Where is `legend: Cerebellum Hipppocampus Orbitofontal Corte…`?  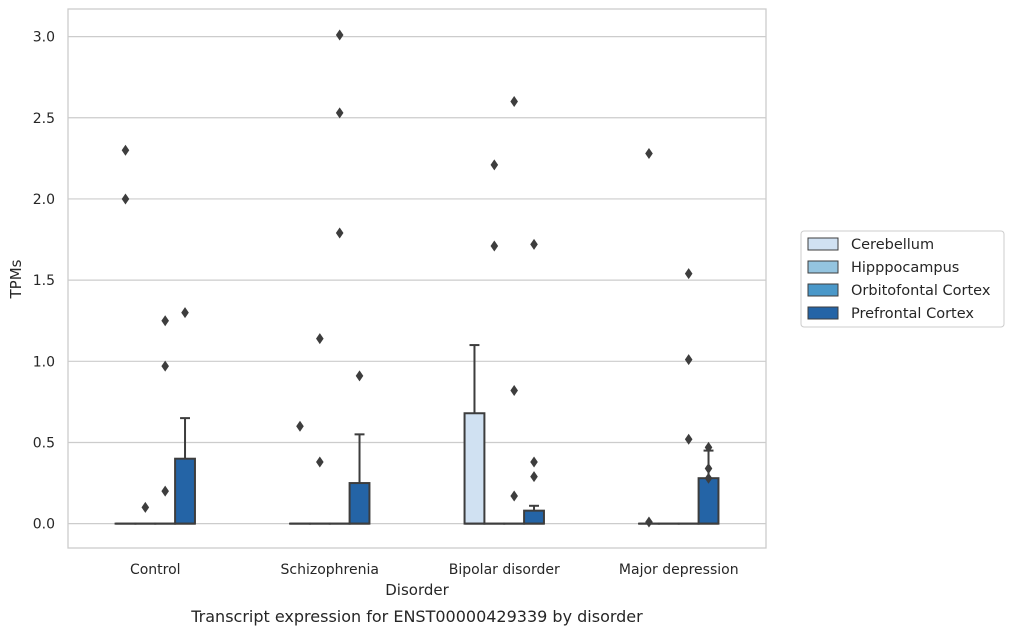
legend: Cerebellum Hipppocampus Orbitofontal Corte… is located at coordinates (902, 279).